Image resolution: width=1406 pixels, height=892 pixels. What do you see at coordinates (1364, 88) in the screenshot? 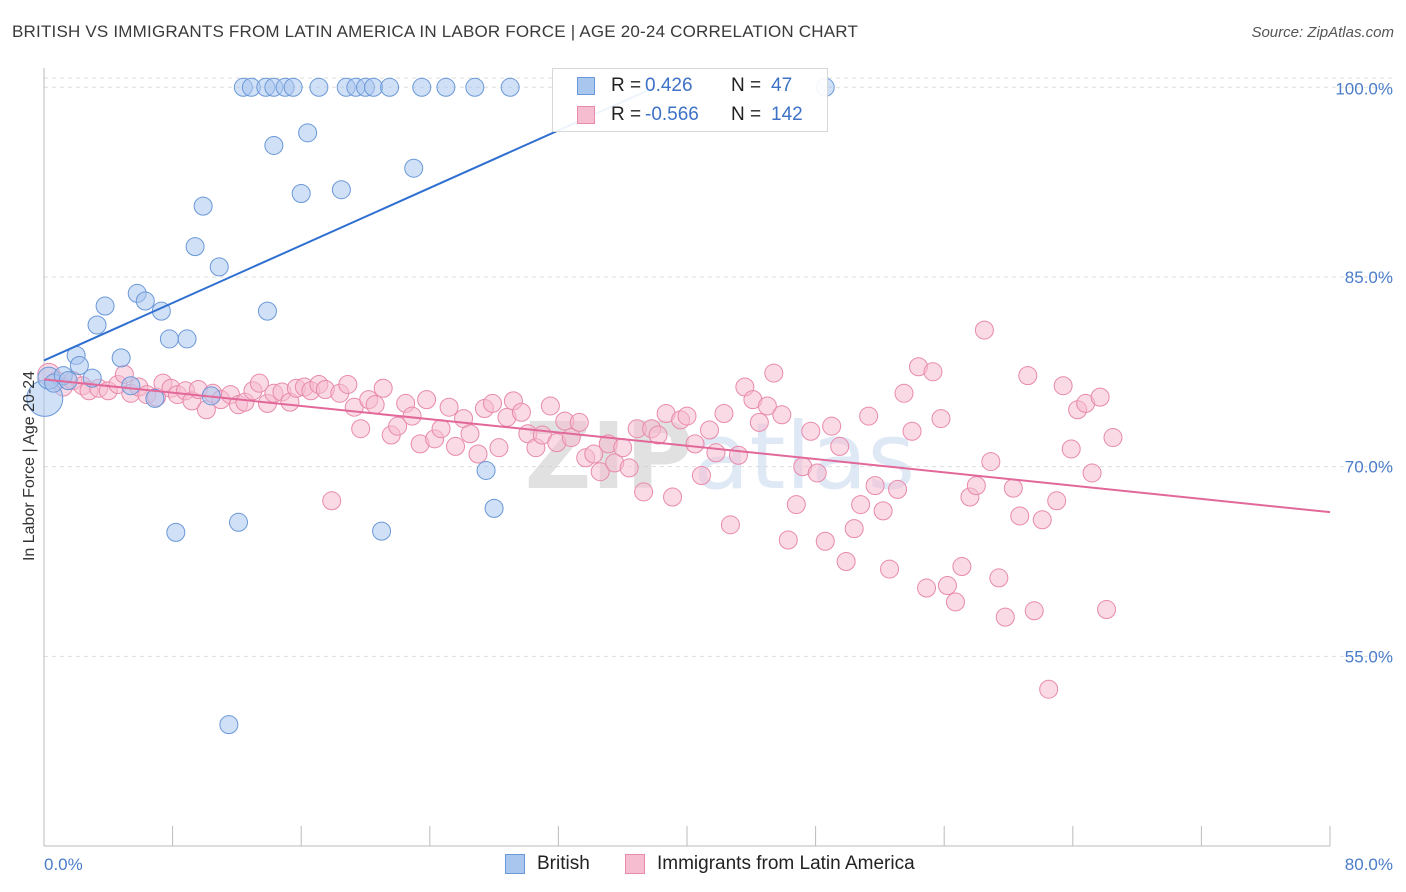
I see `y-tick-label: 100.0%` at bounding box center [1364, 88].